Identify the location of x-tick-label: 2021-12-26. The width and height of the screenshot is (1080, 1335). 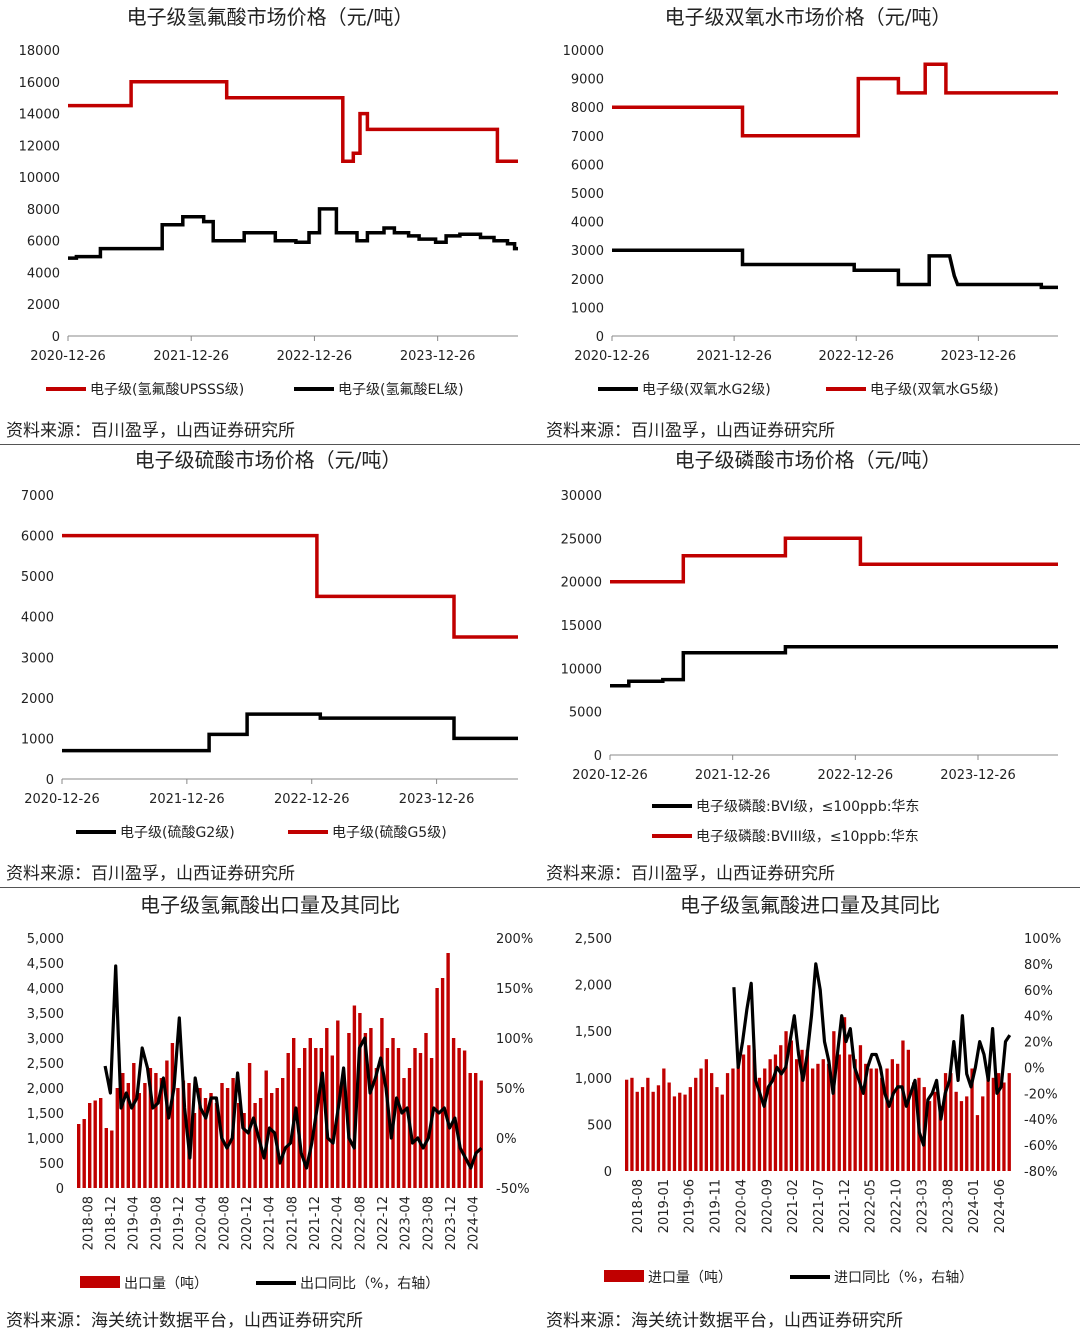
(734, 356).